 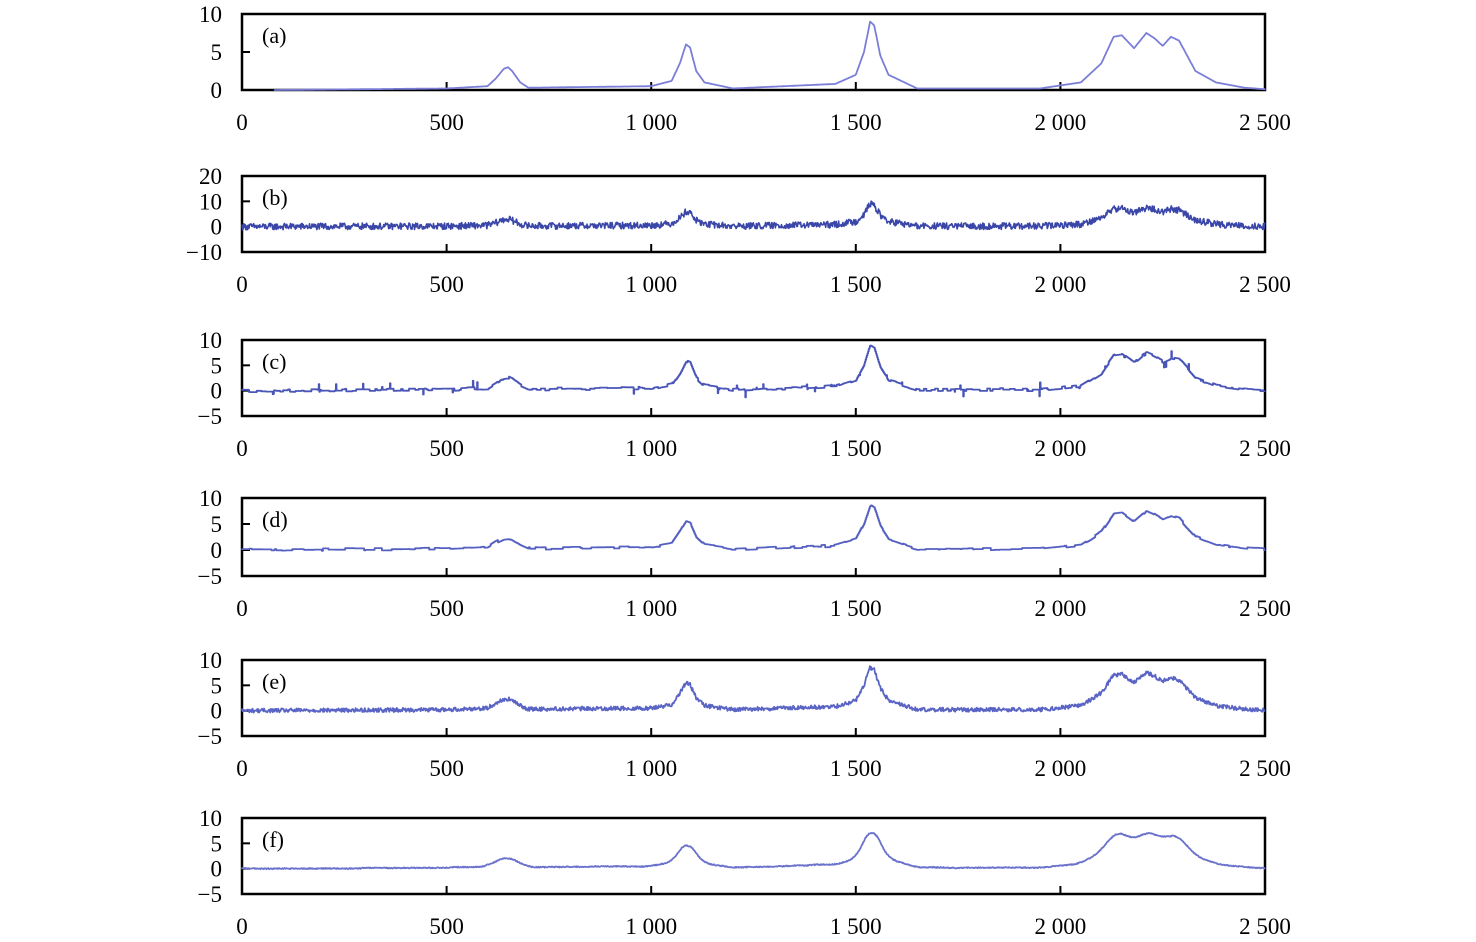 What do you see at coordinates (753, 851) in the screenshot?
I see `series-line-f` at bounding box center [753, 851].